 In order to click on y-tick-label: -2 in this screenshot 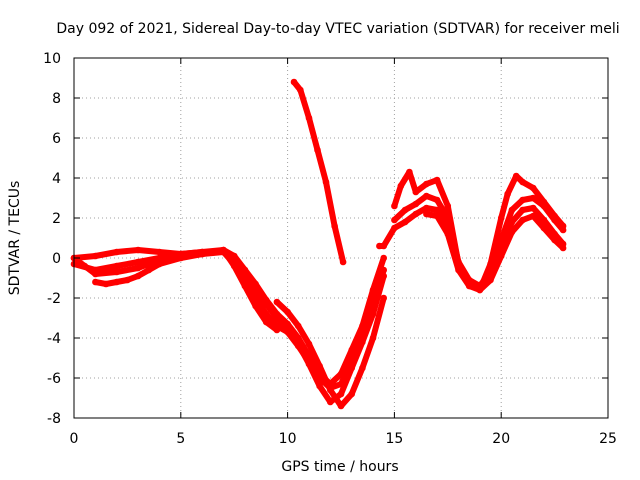, I will do `click(54, 299)`.